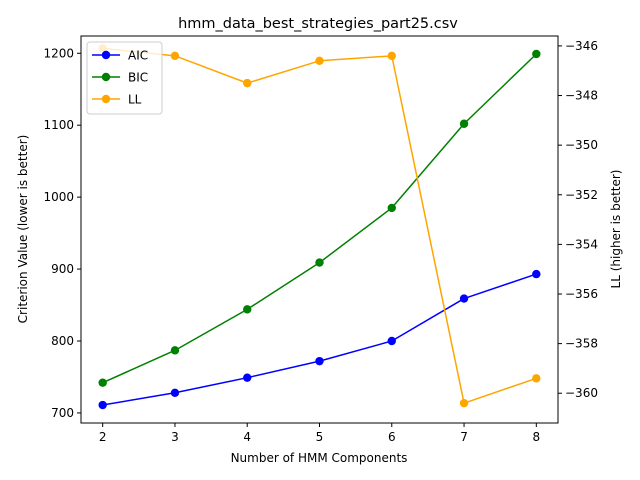 This screenshot has height=480, width=640. What do you see at coordinates (62, 413) in the screenshot?
I see `left-tick-label: 700` at bounding box center [62, 413].